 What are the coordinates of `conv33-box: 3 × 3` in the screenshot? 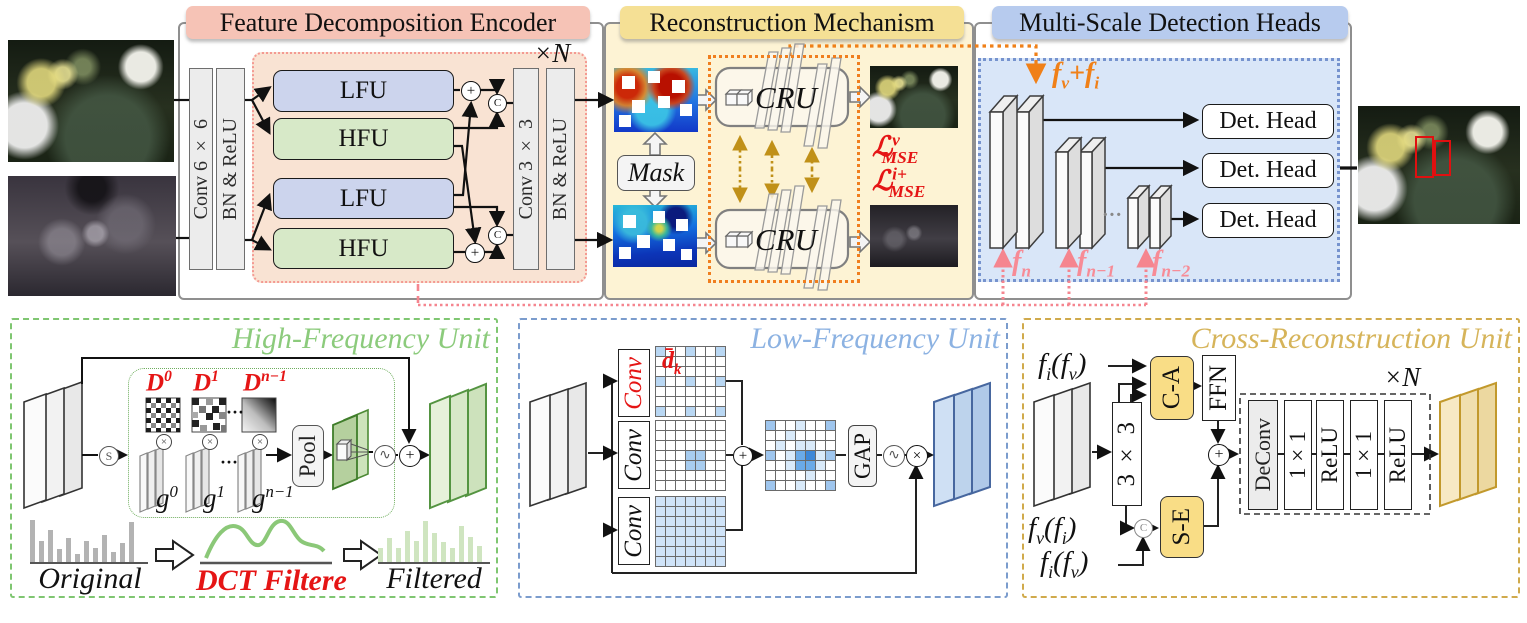 It's located at (1127, 454).